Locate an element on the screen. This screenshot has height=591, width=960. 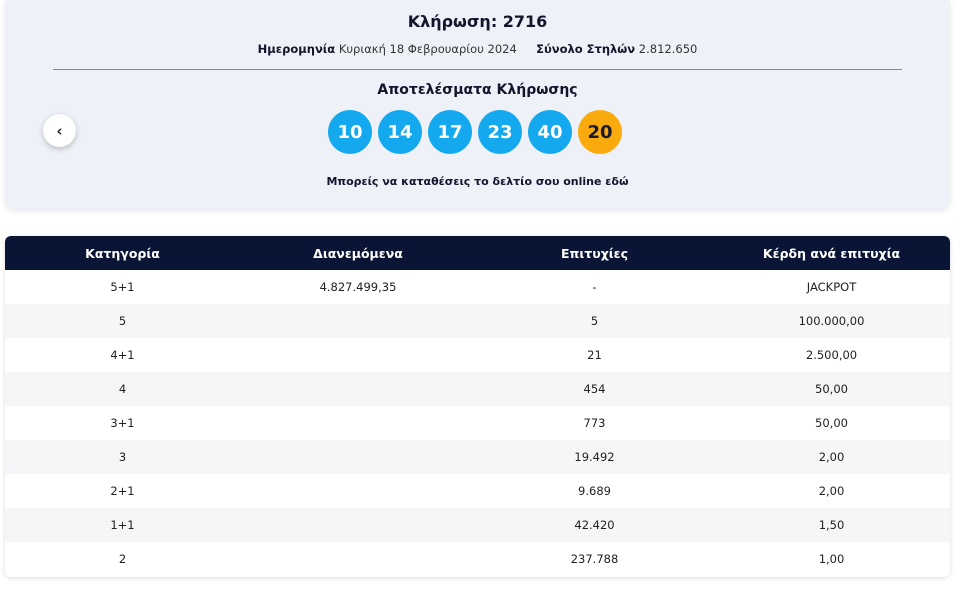
cell-winners: 773 is located at coordinates (594, 423).